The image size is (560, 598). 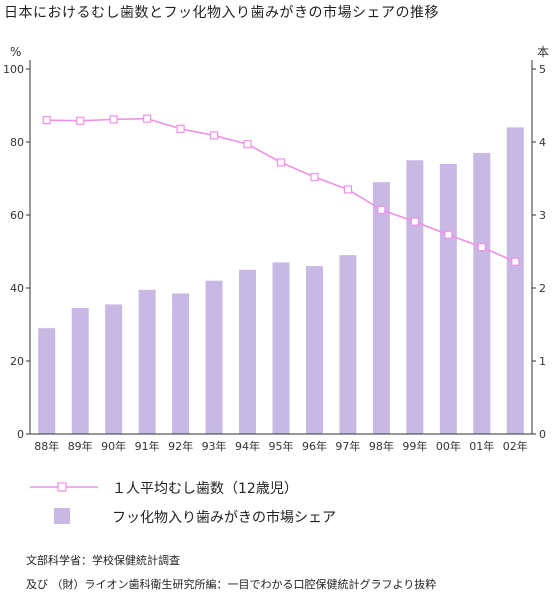 What do you see at coordinates (314, 446) in the screenshot?
I see `x-tick-label: 96年` at bounding box center [314, 446].